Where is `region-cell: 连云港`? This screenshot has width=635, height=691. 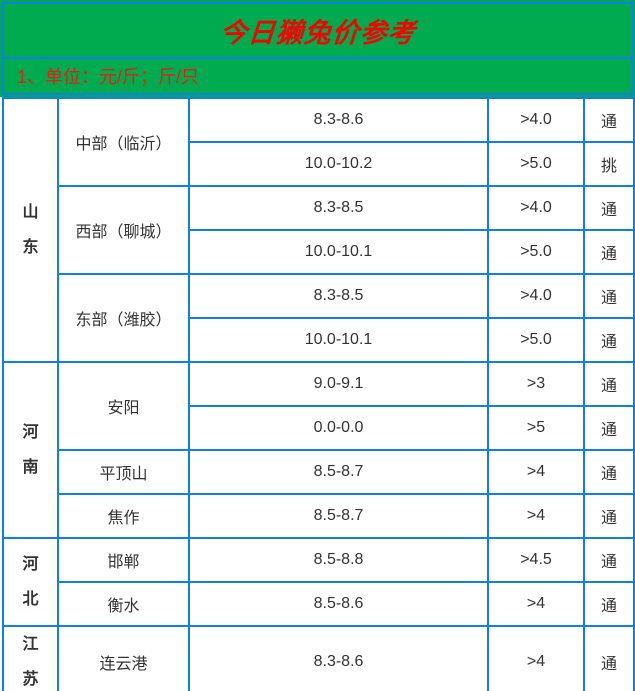
region-cell: 连云港 is located at coordinates (123, 657).